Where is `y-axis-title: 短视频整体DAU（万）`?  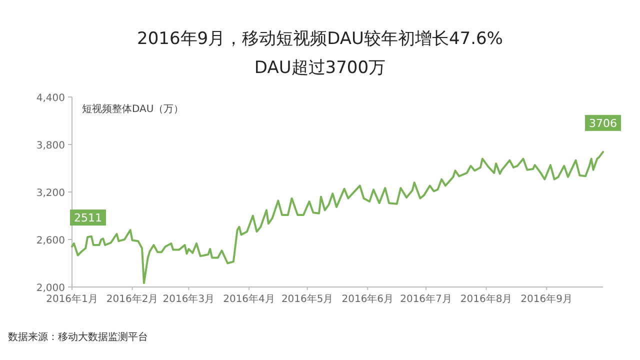
y-axis-title: 短视频整体DAU（万） is located at coordinates (133, 109).